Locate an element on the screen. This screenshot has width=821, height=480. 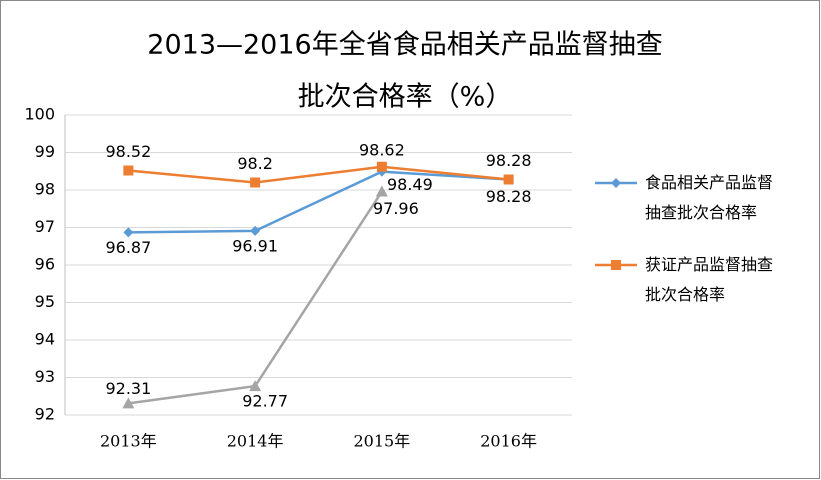
y-tick-label: 94 is located at coordinates (45, 339).